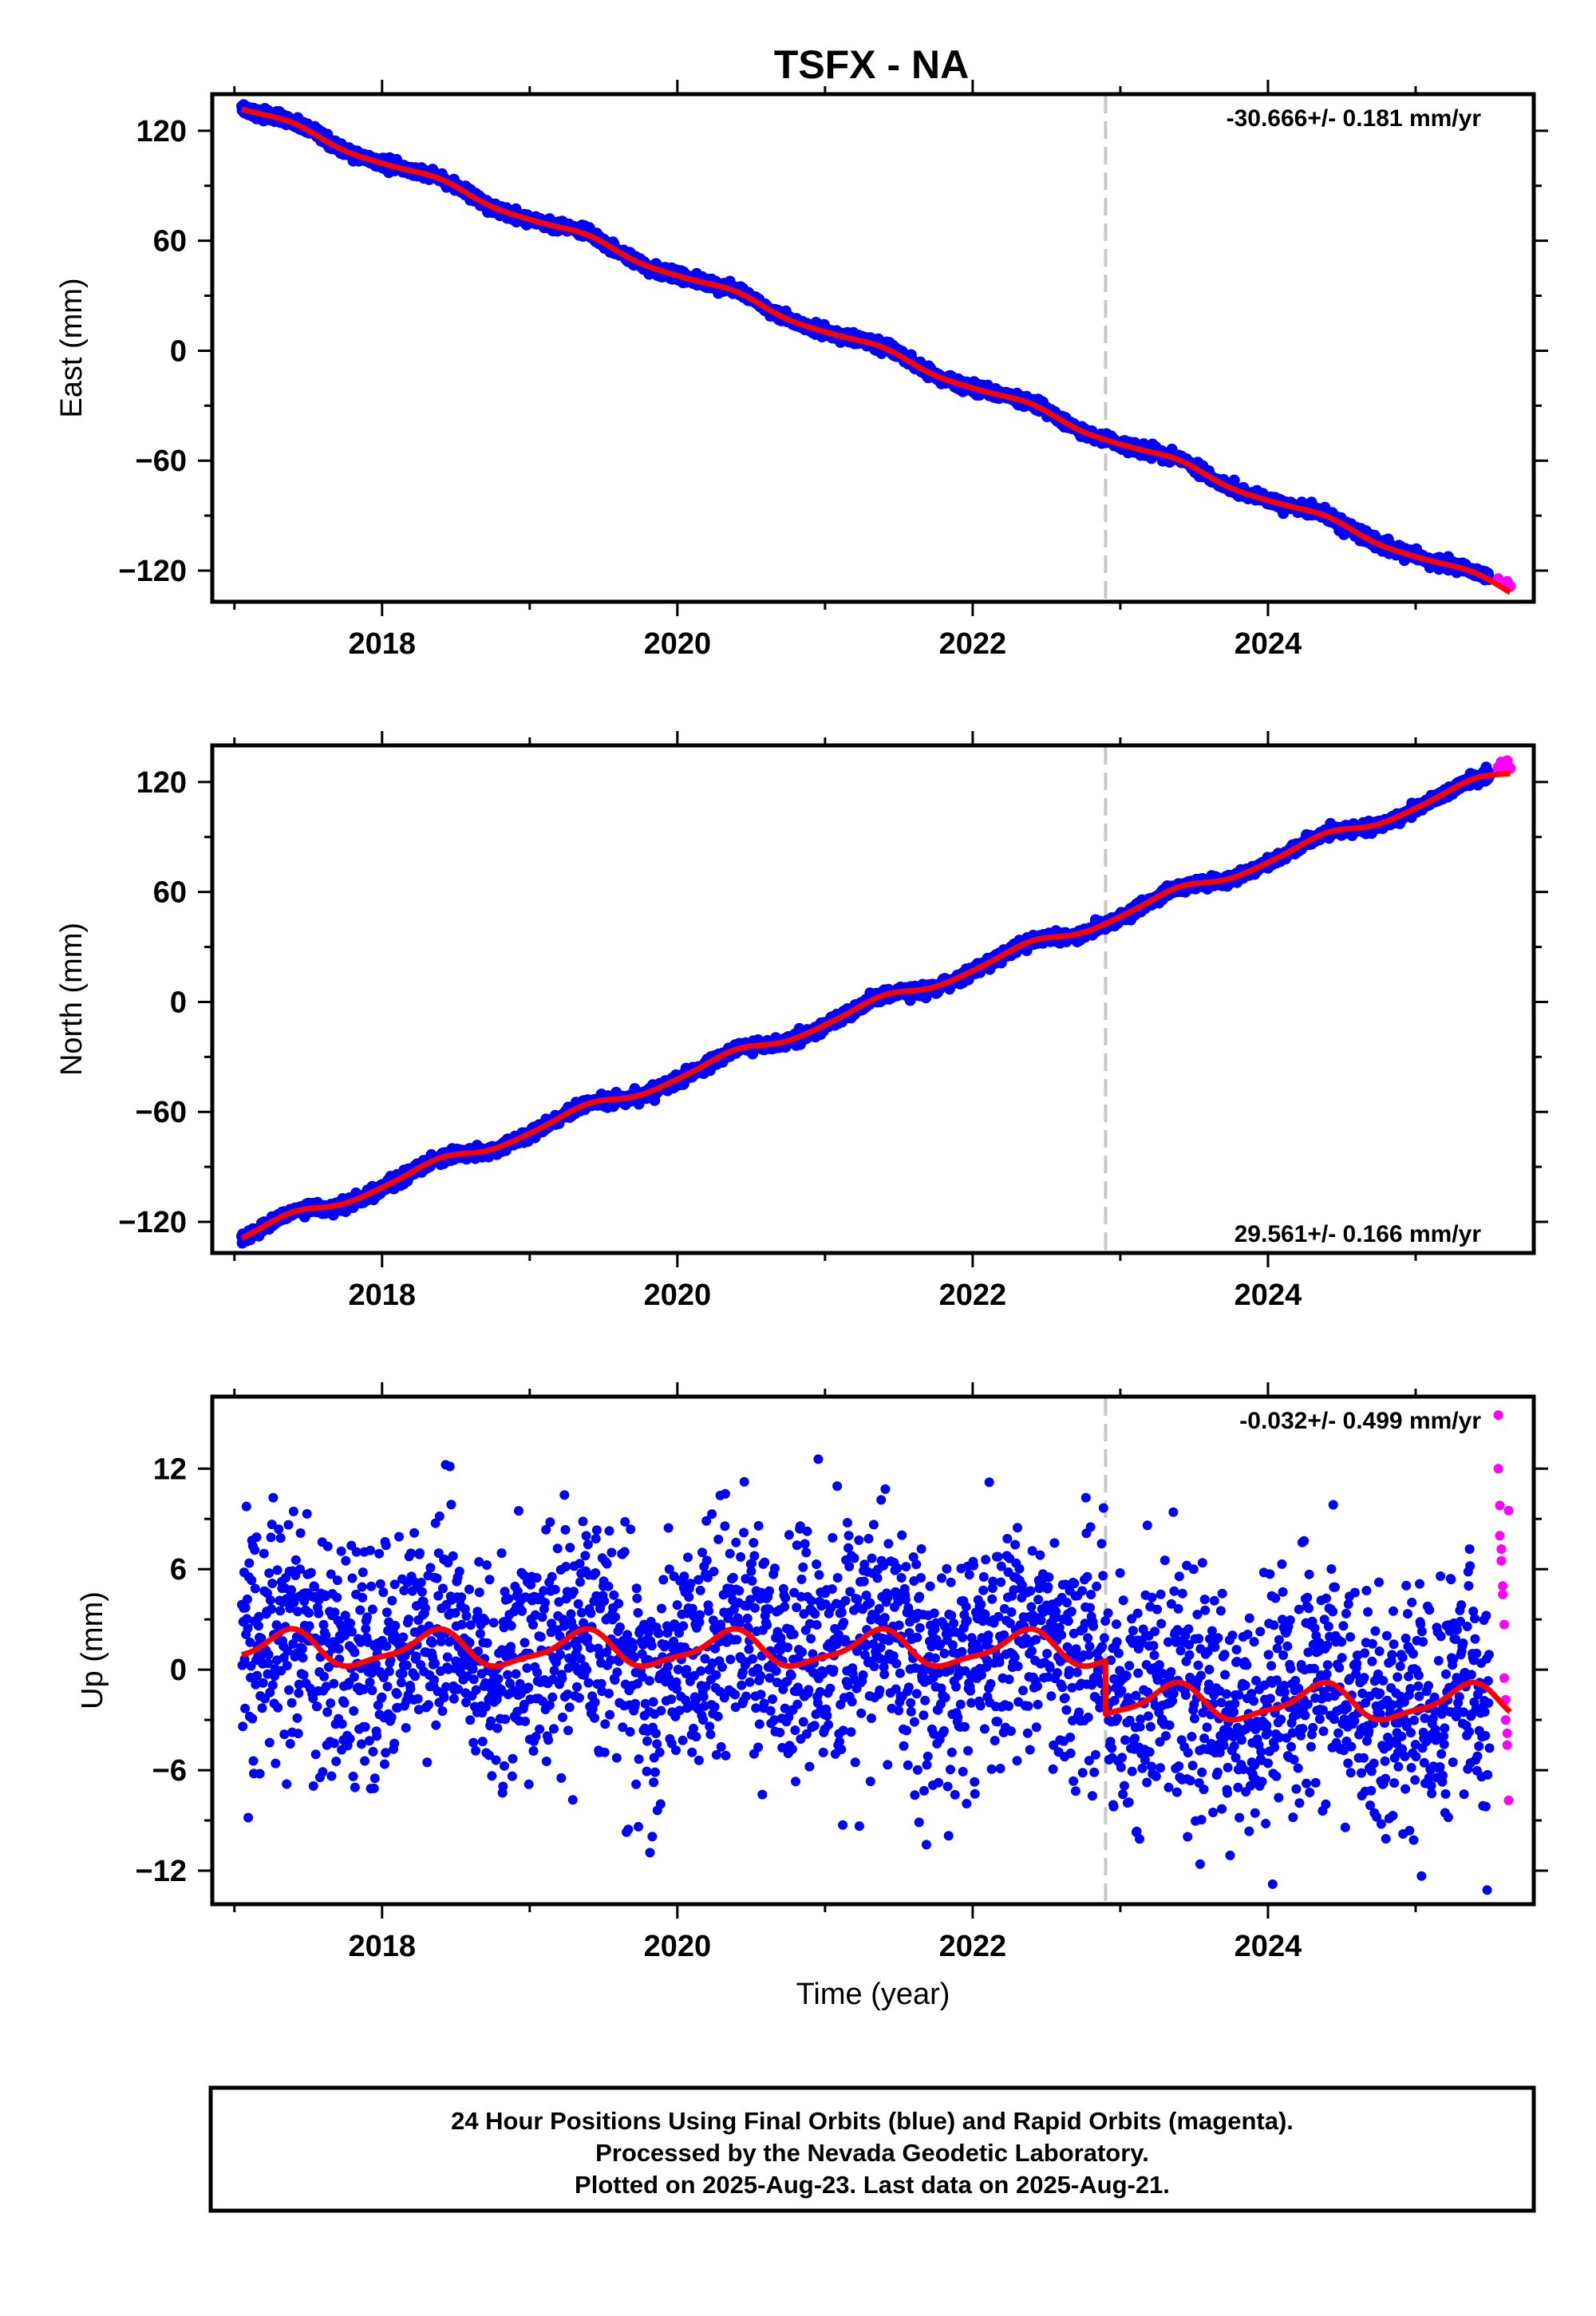 The image size is (1596, 2316). What do you see at coordinates (871, 64) in the screenshot?
I see `page-title: TSFX - NA` at bounding box center [871, 64].